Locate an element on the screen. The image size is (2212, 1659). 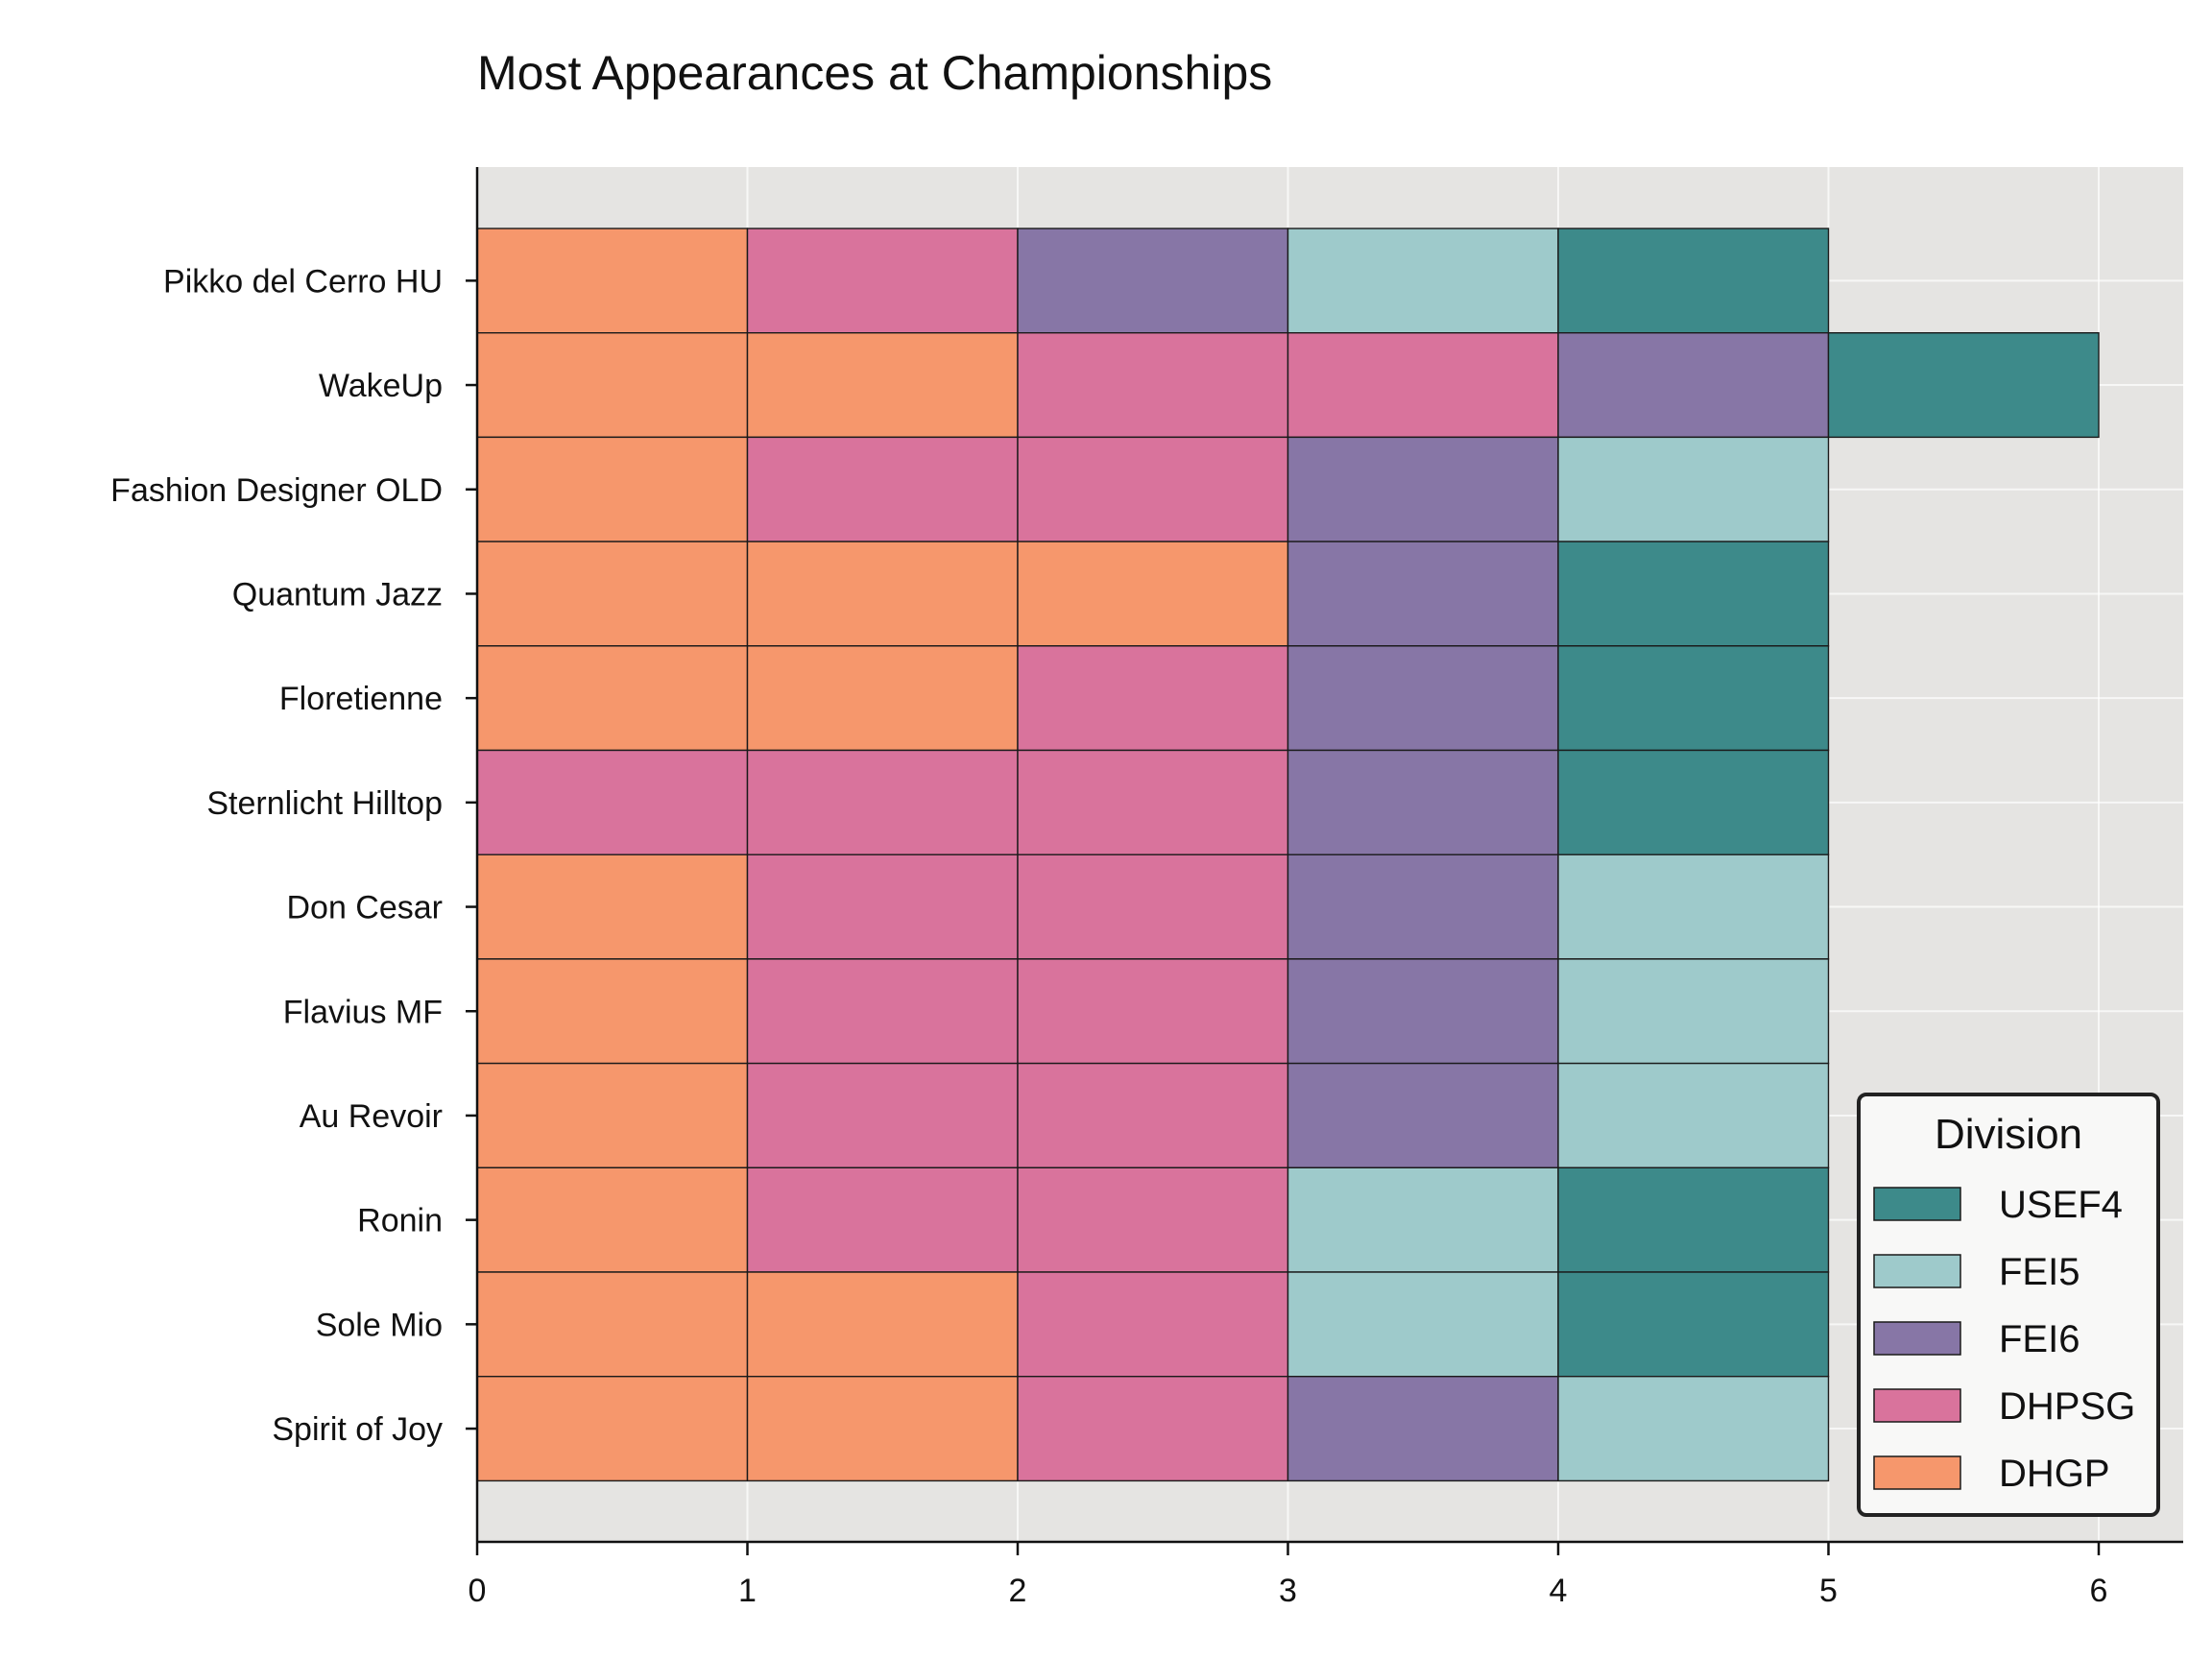
x-tick-label: 4 is located at coordinates (1559, 1591).